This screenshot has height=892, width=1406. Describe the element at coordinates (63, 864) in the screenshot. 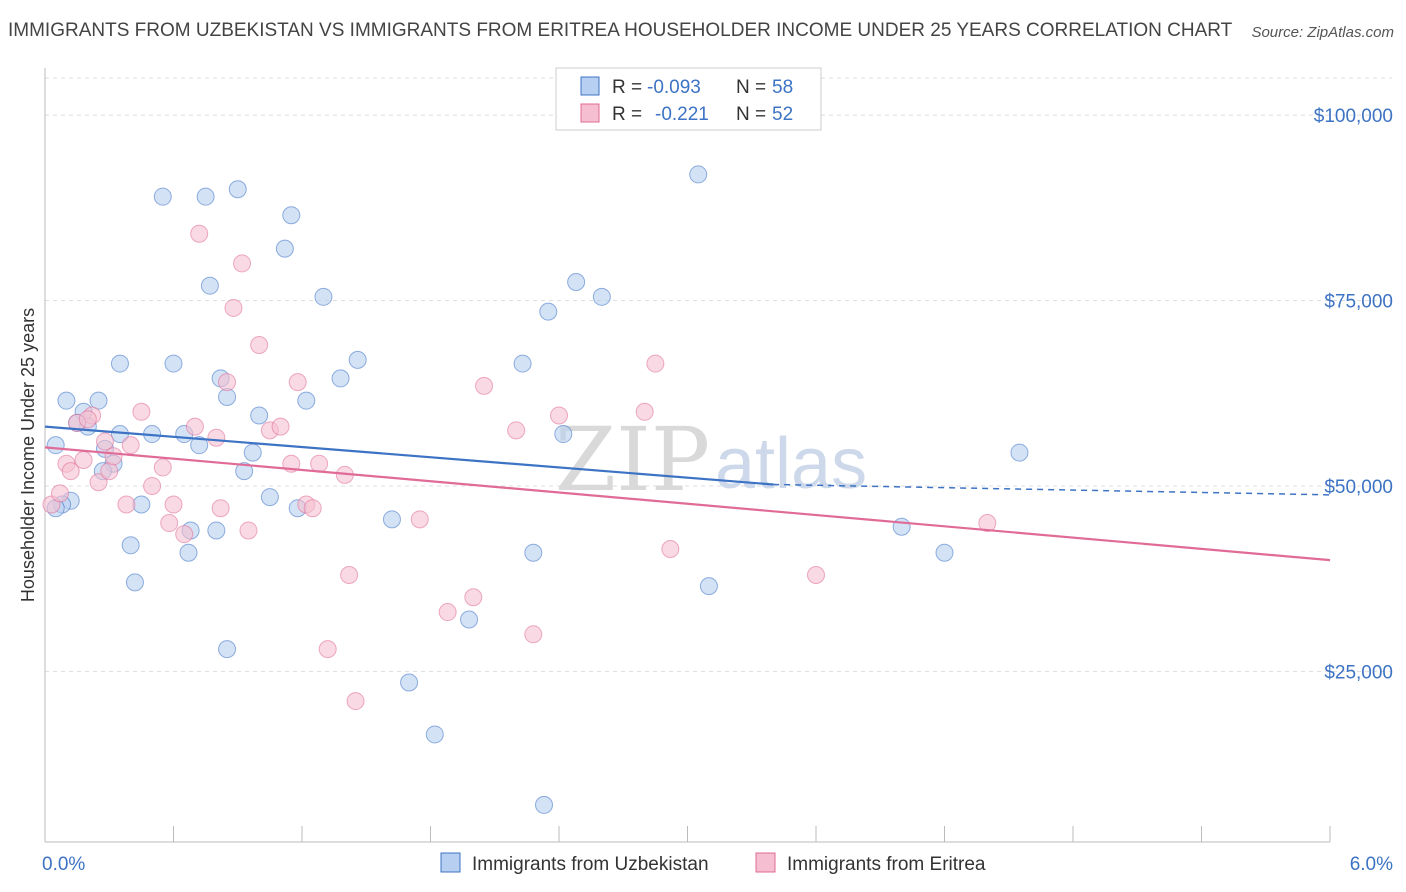

I see `x-tick-label-start: 0.0%` at that location.